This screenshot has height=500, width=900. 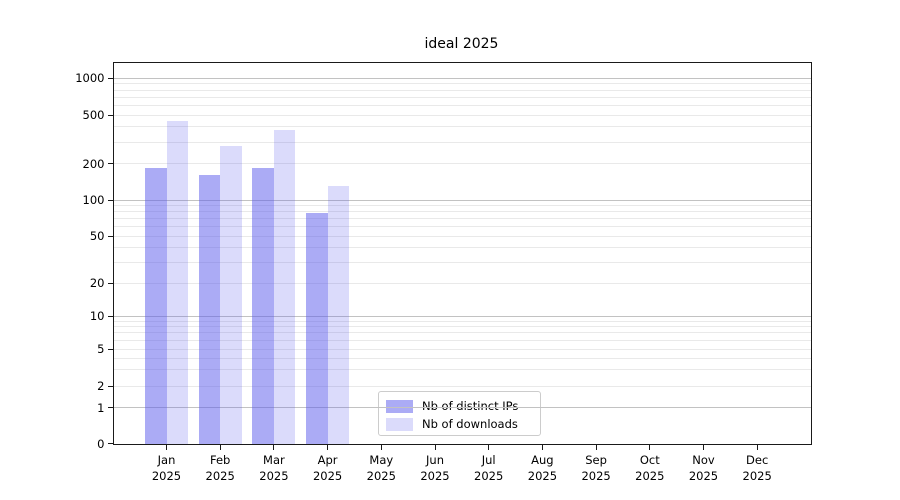 What do you see at coordinates (101, 386) in the screenshot?
I see `y-tick-label: 2` at bounding box center [101, 386].